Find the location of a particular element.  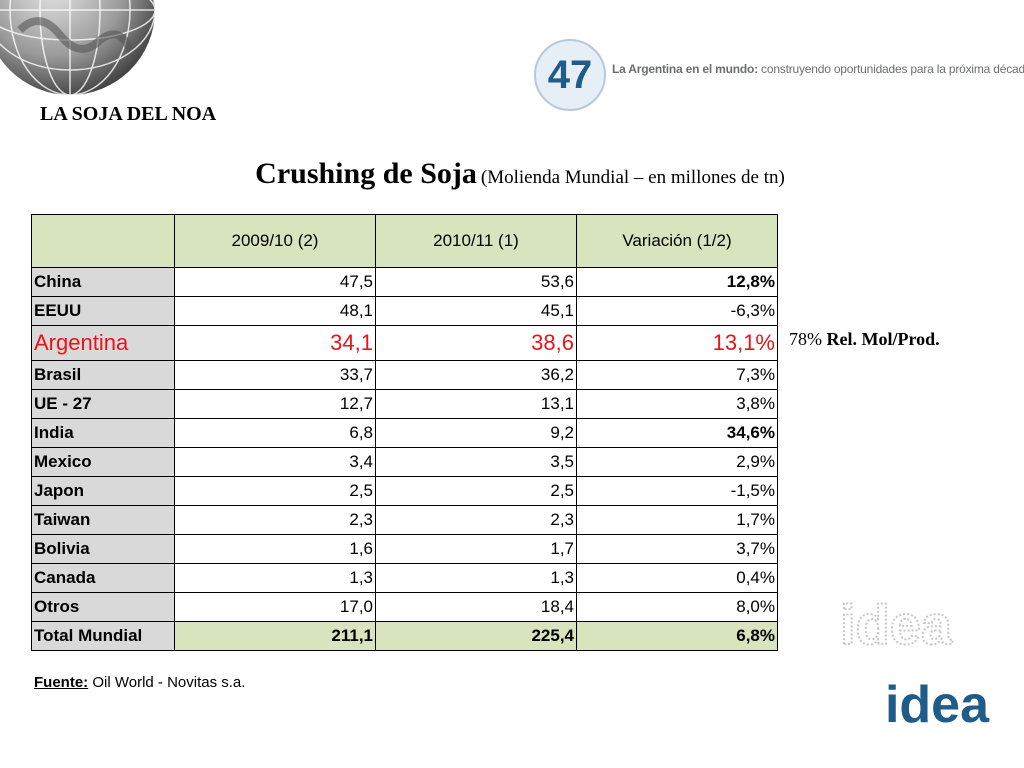

side-note: 78% Rel. Mol/Prod. is located at coordinates (864, 339).